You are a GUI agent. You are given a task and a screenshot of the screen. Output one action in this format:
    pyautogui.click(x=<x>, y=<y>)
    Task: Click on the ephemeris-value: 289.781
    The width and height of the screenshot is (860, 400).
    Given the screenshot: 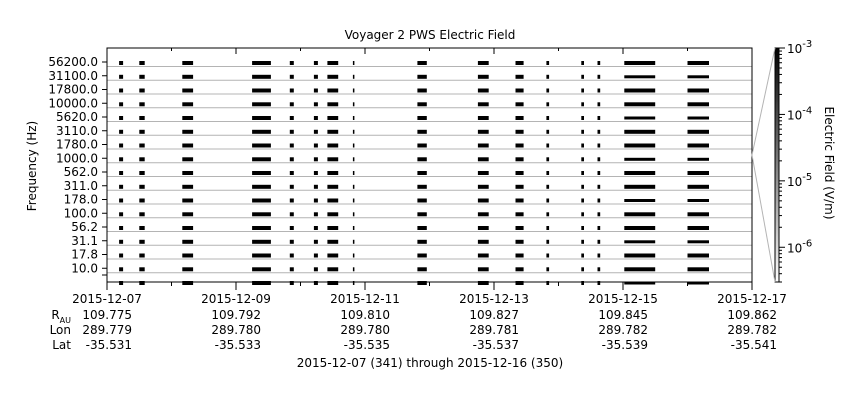 What is the action you would take?
    pyautogui.click(x=494, y=330)
    